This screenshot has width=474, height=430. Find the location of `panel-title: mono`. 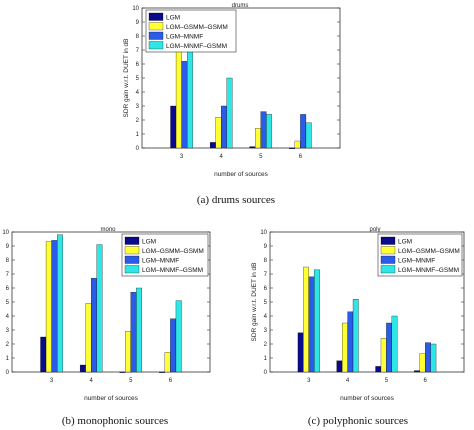

panel-title: mono is located at coordinates (108, 230).